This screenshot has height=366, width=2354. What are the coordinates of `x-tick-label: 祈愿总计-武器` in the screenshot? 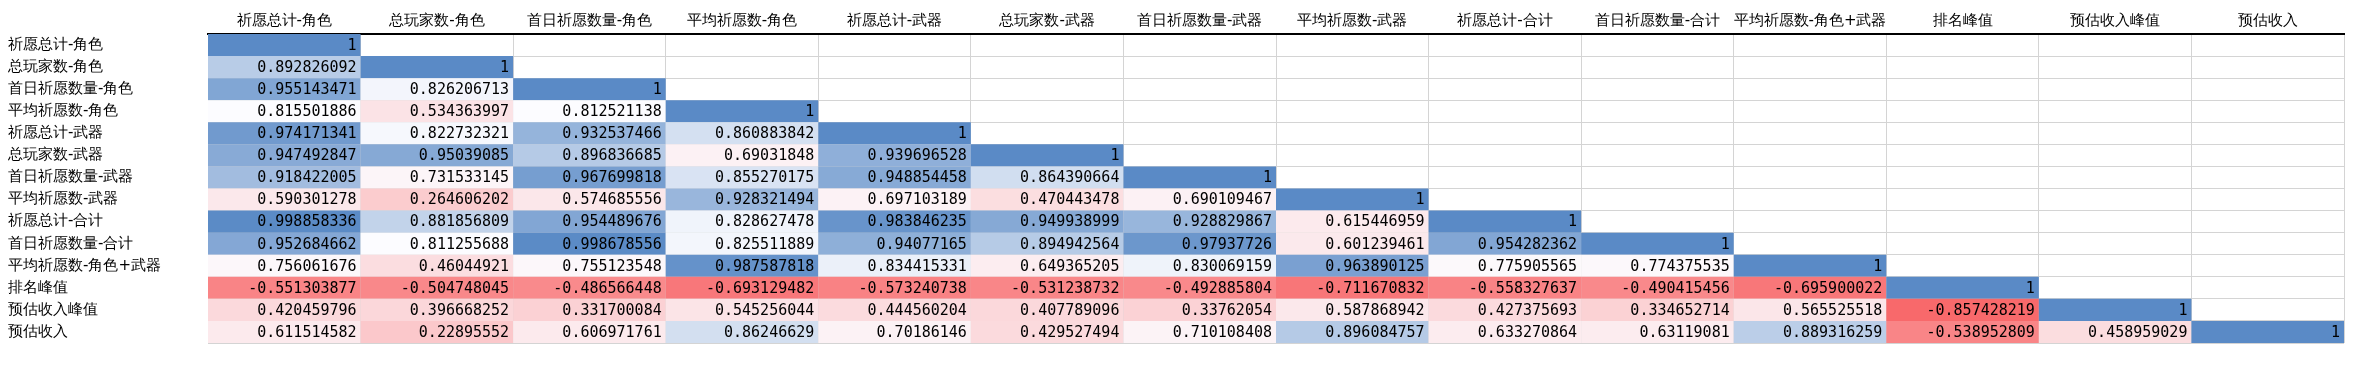 It's located at (894, 19).